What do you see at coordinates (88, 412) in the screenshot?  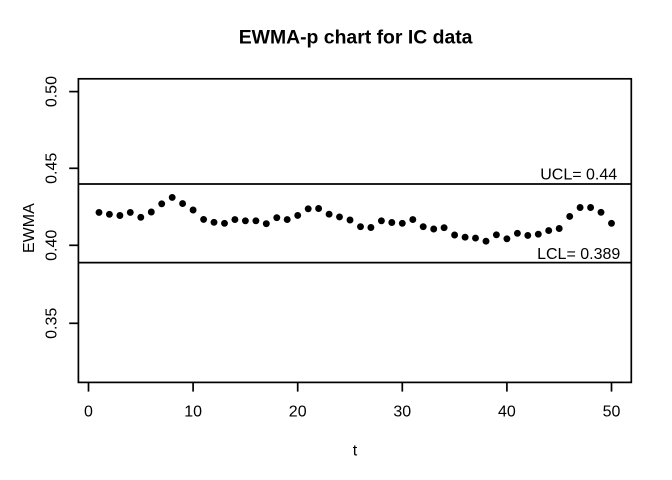 I see `svg-text: 0` at bounding box center [88, 412].